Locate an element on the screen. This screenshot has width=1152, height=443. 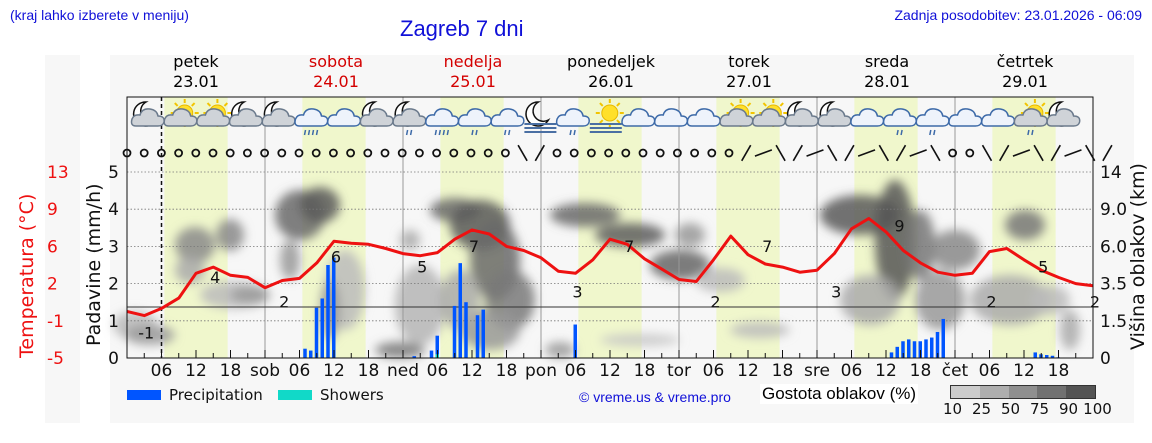
colorbar-tick: 90 is located at coordinates (1068, 409).